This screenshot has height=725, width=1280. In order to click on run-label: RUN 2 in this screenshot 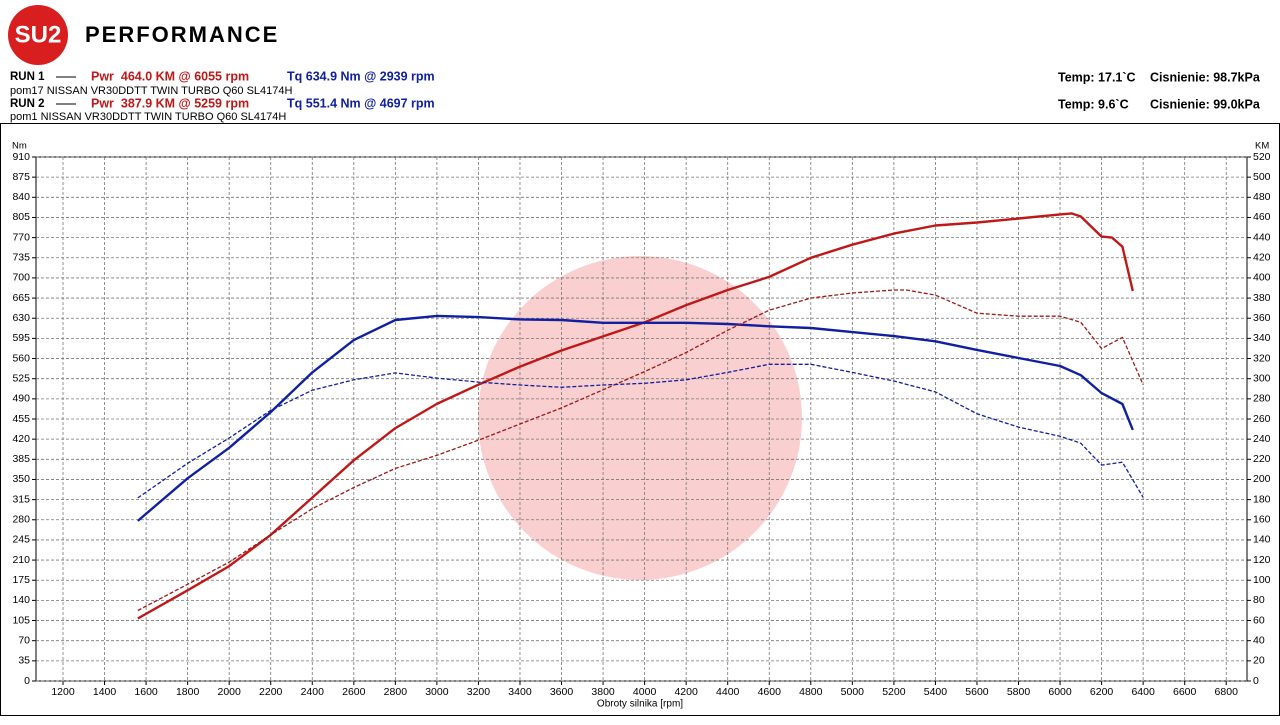, I will do `click(27, 104)`.